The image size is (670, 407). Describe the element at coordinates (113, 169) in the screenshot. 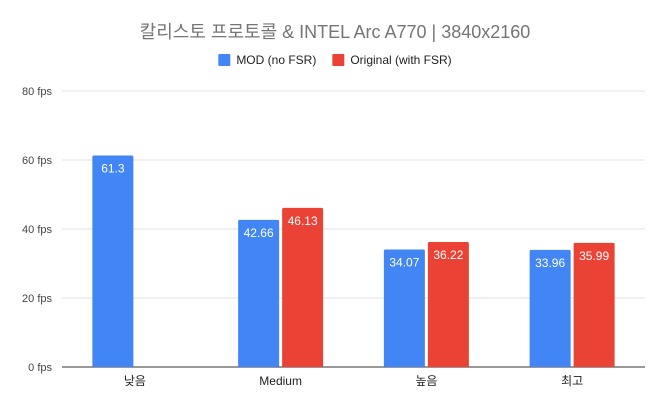

I see `bar-value-label: 61.3` at that location.